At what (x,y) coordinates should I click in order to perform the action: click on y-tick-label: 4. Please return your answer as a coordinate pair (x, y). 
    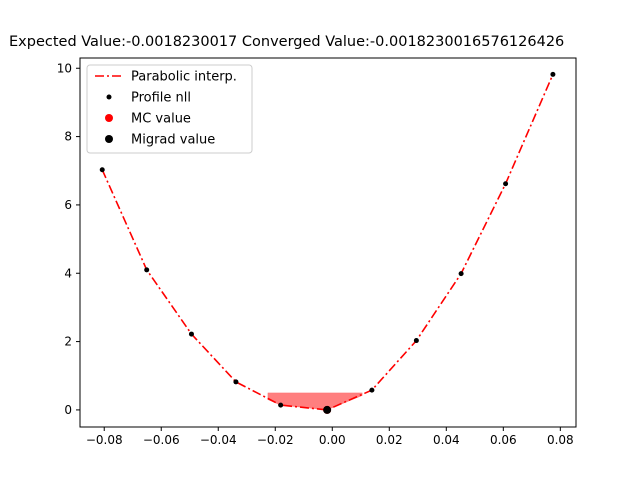
    Looking at the image, I should click on (68, 273).